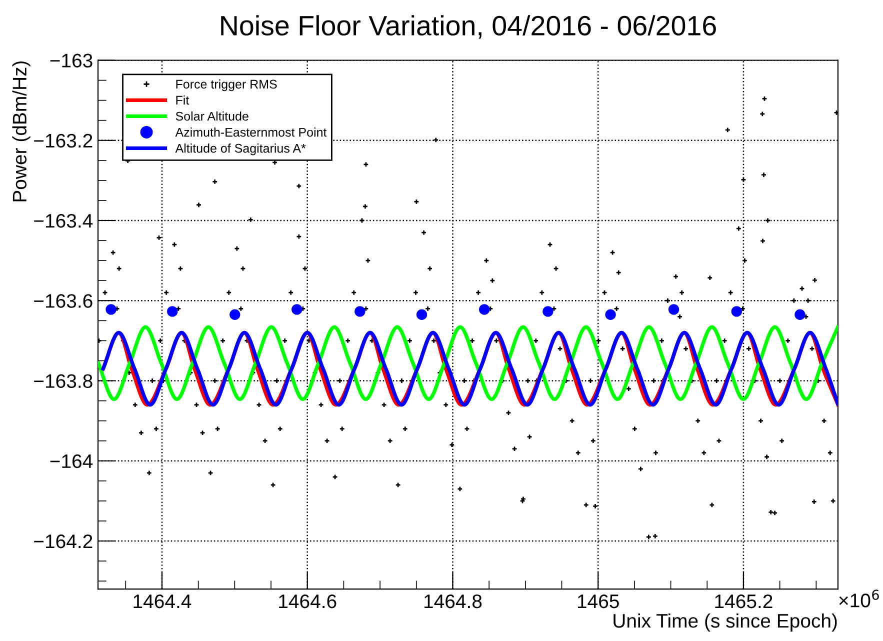 The image size is (883, 641). Describe the element at coordinates (63, 301) in the screenshot. I see `y-tick-label: −163.6` at that location.